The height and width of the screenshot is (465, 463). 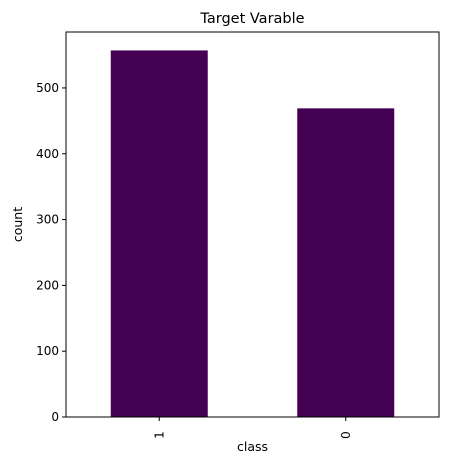 I want to click on y-axis: 0 100 200 300 400 500, so click(x=51, y=252).